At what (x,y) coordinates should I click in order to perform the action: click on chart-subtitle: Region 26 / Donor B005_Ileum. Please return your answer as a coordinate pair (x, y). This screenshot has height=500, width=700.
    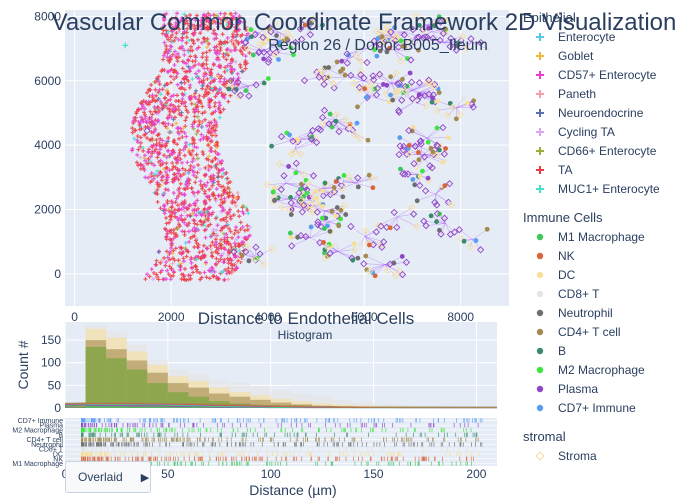
    Looking at the image, I should click on (378, 45).